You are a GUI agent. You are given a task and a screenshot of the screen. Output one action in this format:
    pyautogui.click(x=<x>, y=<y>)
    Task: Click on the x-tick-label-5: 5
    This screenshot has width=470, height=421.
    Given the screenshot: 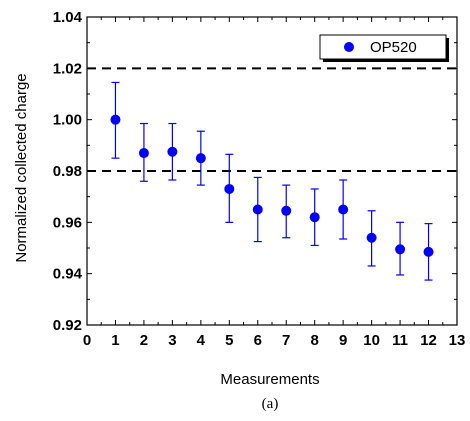 What is the action you would take?
    pyautogui.click(x=229, y=340)
    